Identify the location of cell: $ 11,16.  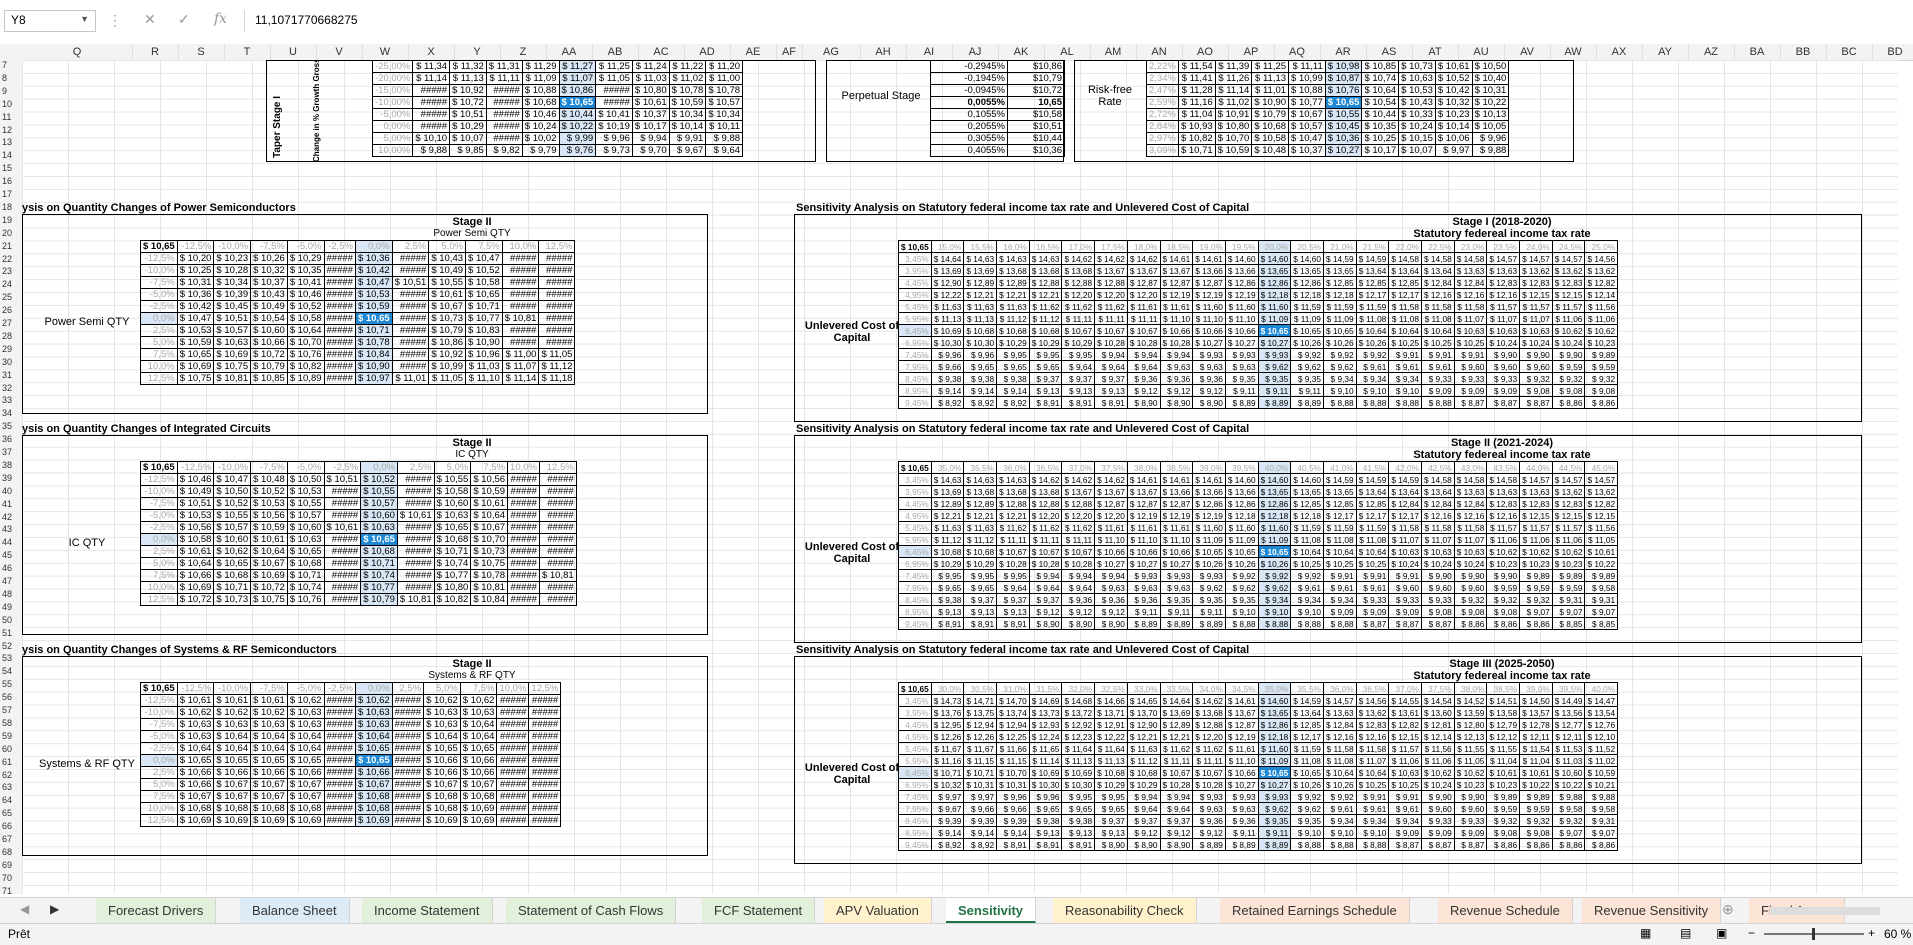
(1196, 102).